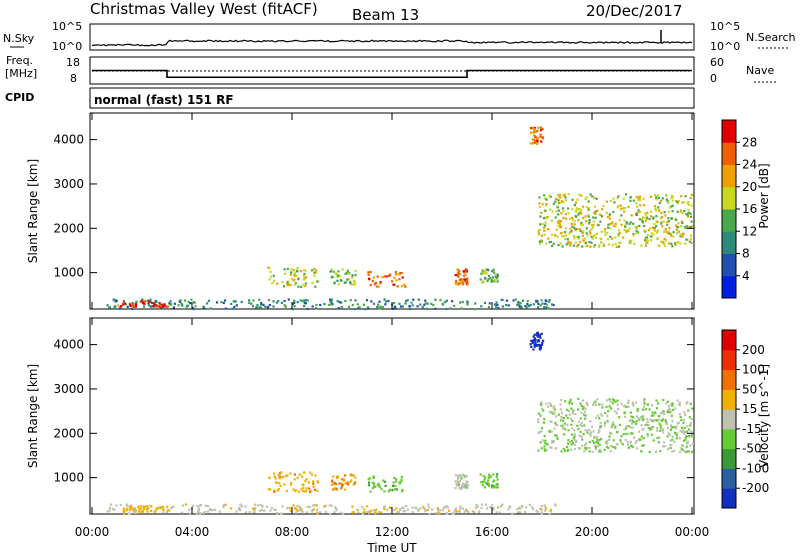  Describe the element at coordinates (92, 532) in the screenshot. I see `x-tick-label: 00:00` at that location.